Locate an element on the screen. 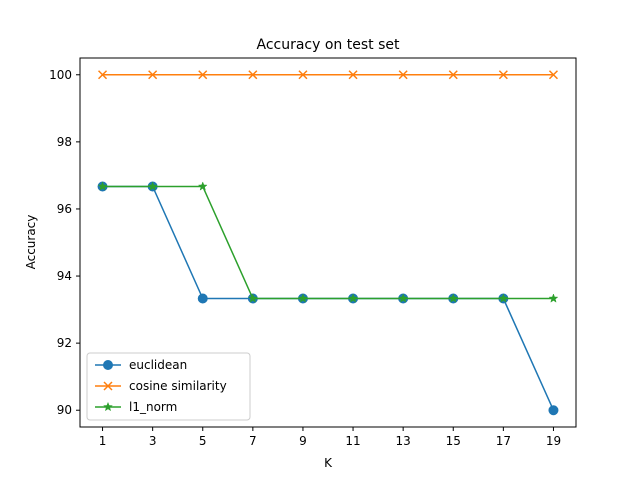 The image size is (640, 480). y-tick-label: 94 is located at coordinates (64, 276).